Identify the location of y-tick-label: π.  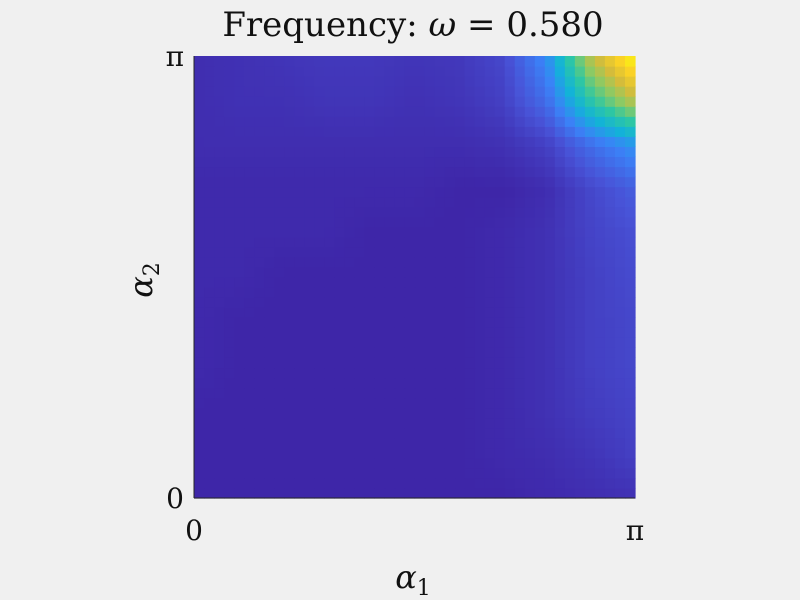
(175, 56).